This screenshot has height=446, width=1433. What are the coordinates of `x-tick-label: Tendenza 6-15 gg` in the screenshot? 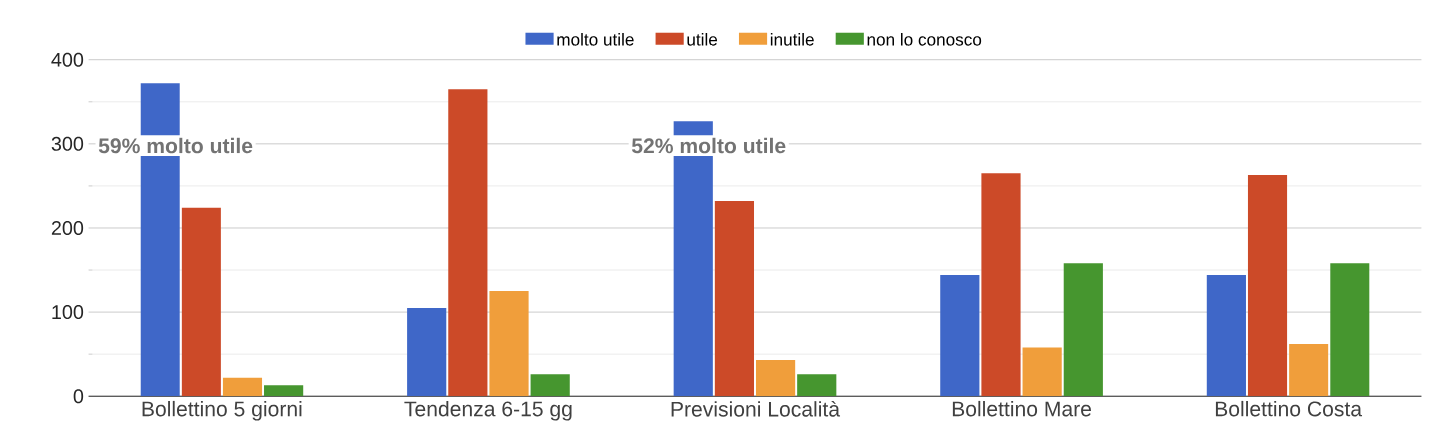 It's located at (488, 410).